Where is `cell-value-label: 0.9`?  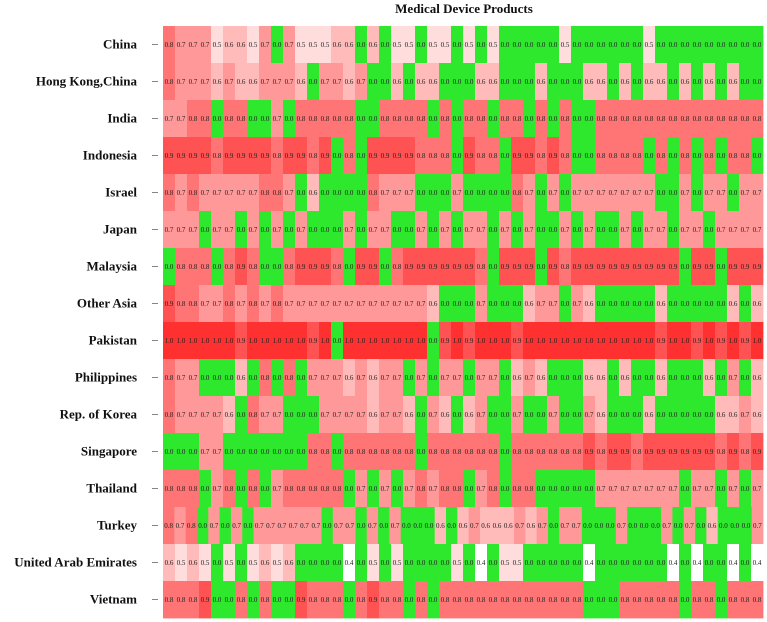 cell-value-label: 0.9 is located at coordinates (625, 452).